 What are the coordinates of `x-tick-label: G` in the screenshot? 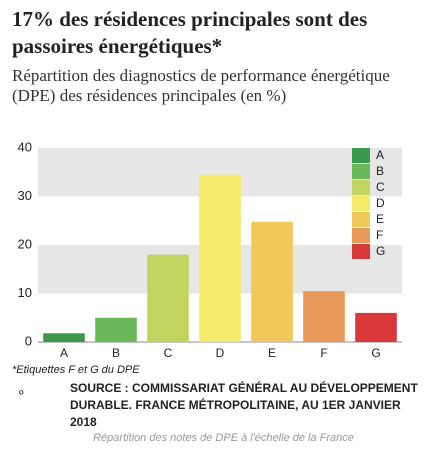 It's located at (375, 353).